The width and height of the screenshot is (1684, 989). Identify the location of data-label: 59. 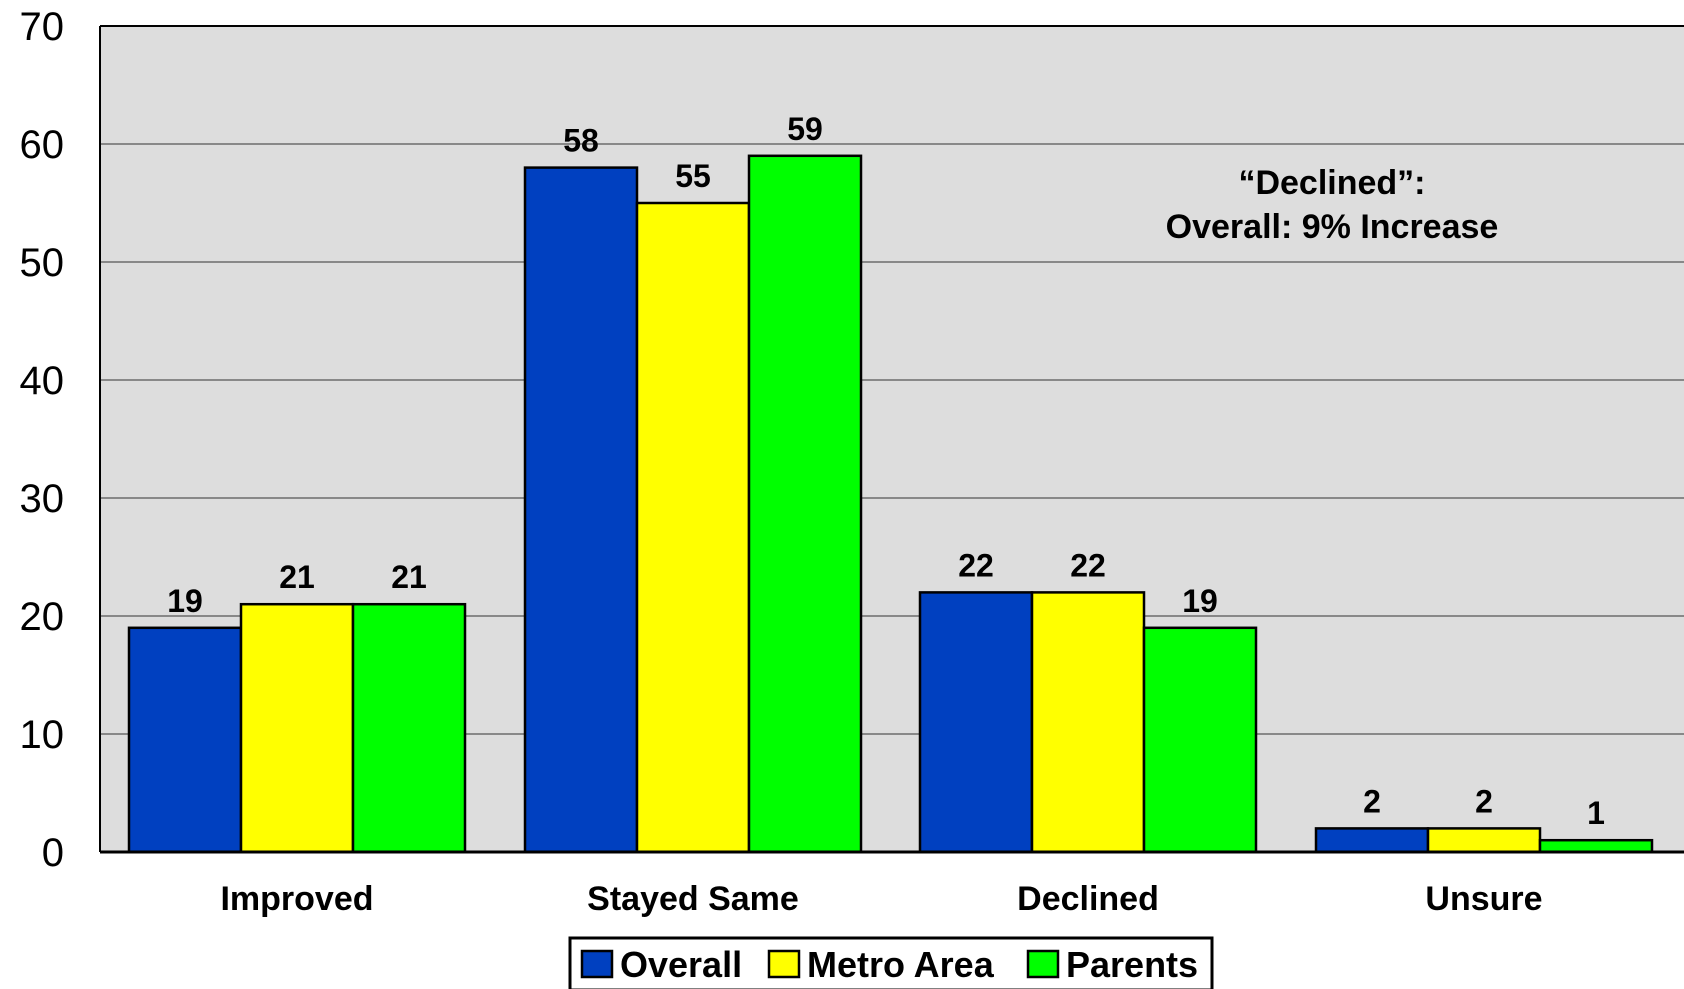
(805, 129).